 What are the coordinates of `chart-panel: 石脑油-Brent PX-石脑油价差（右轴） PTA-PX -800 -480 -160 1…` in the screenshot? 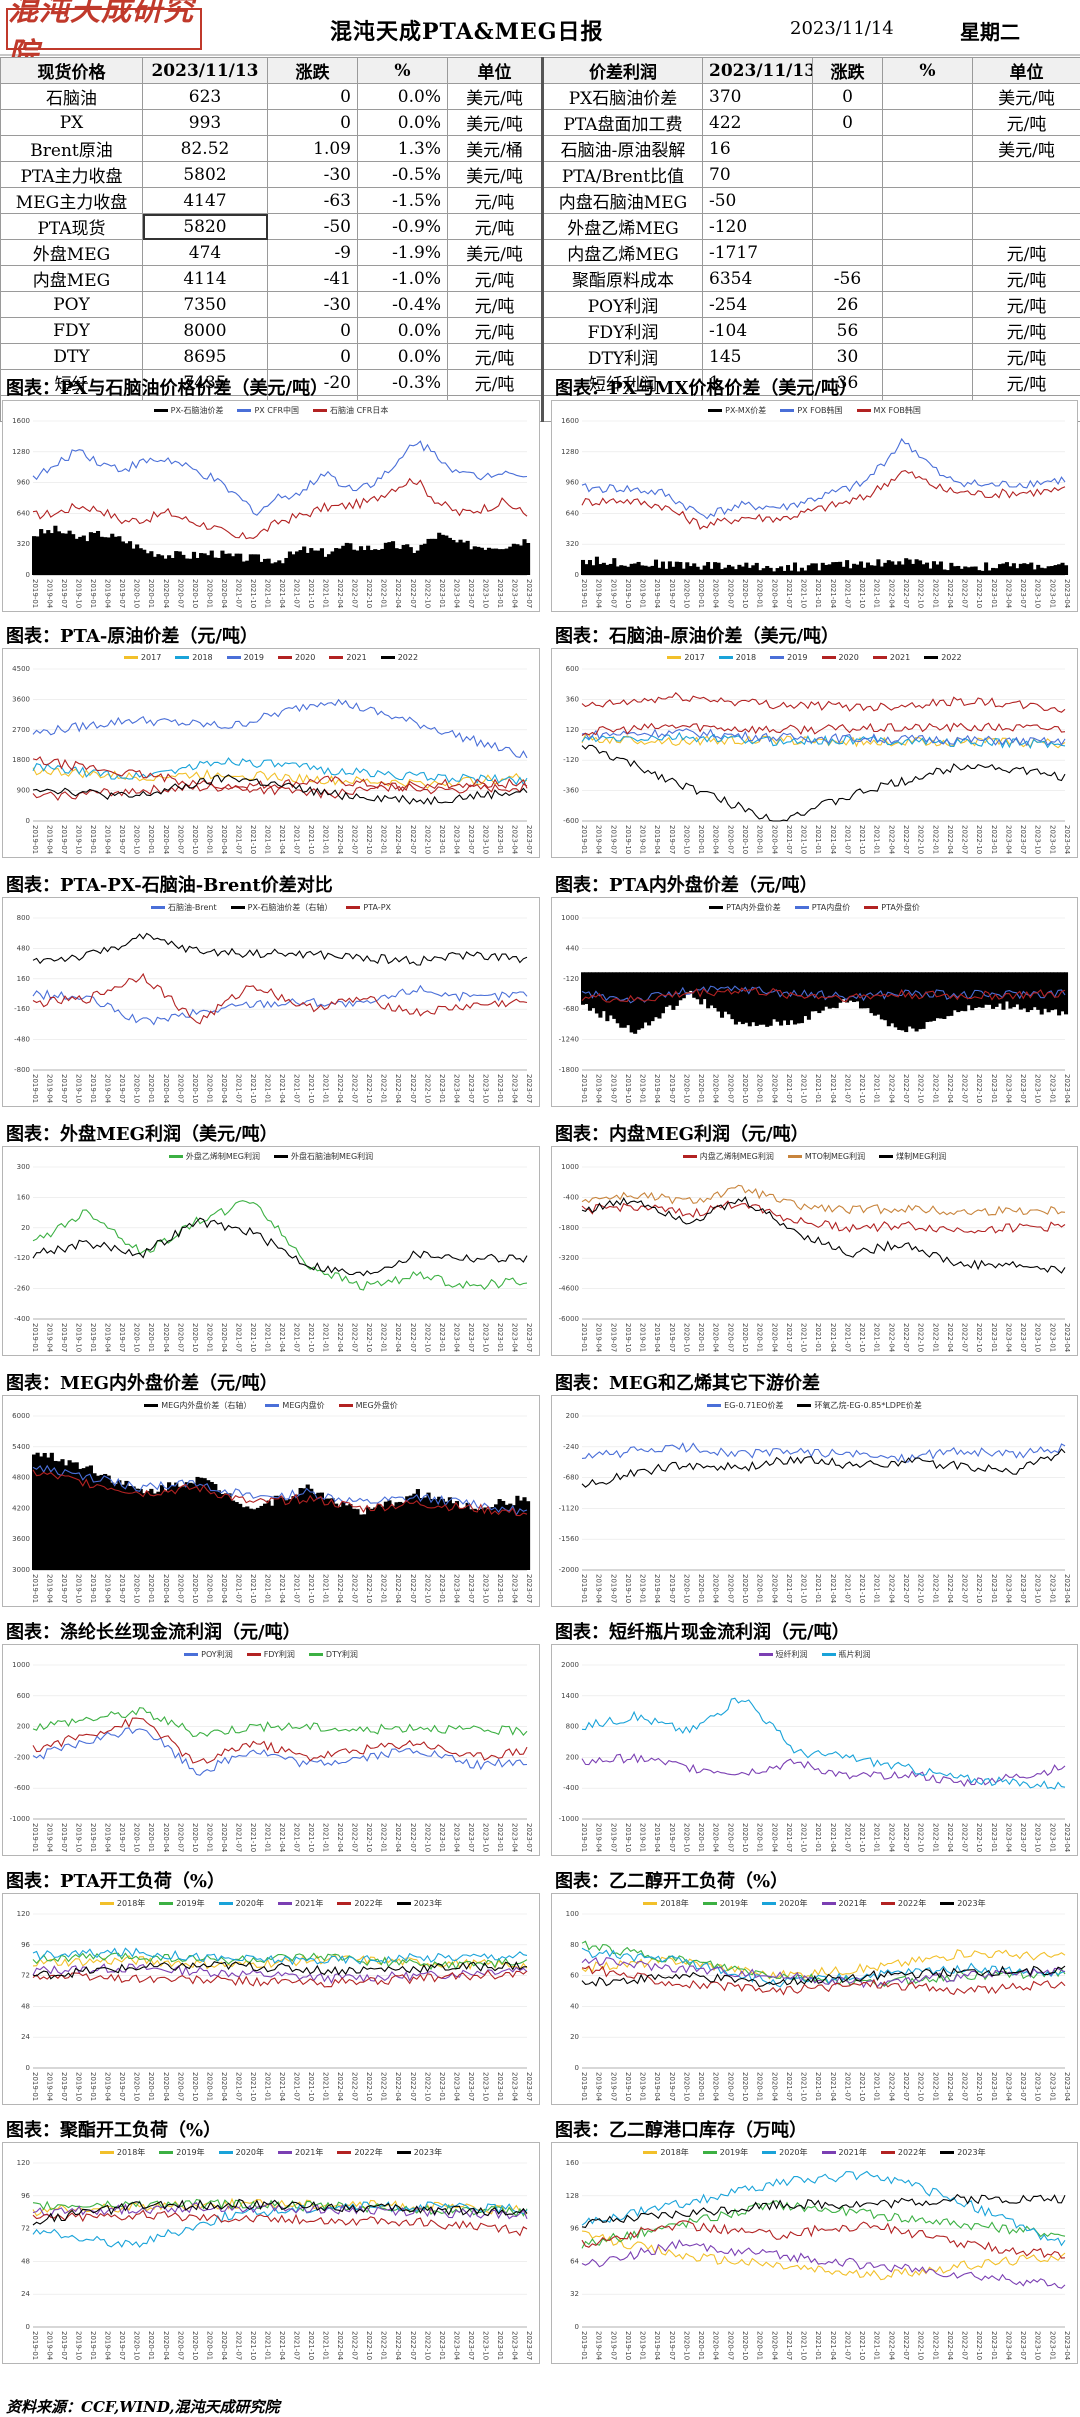 It's located at (271, 1002).